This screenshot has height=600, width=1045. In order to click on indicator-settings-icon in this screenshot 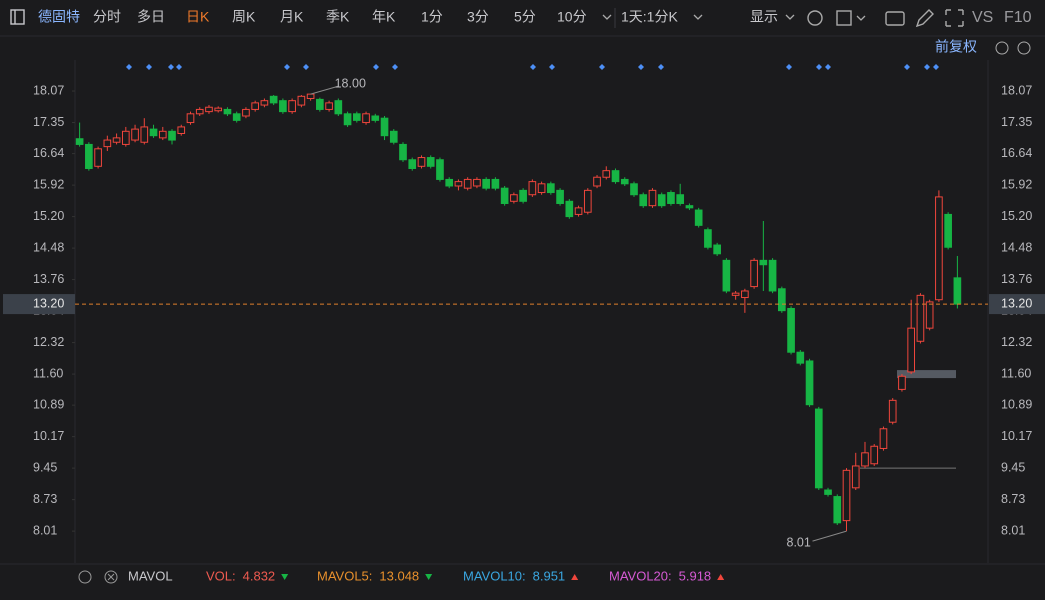, I will do `click(85, 577)`.